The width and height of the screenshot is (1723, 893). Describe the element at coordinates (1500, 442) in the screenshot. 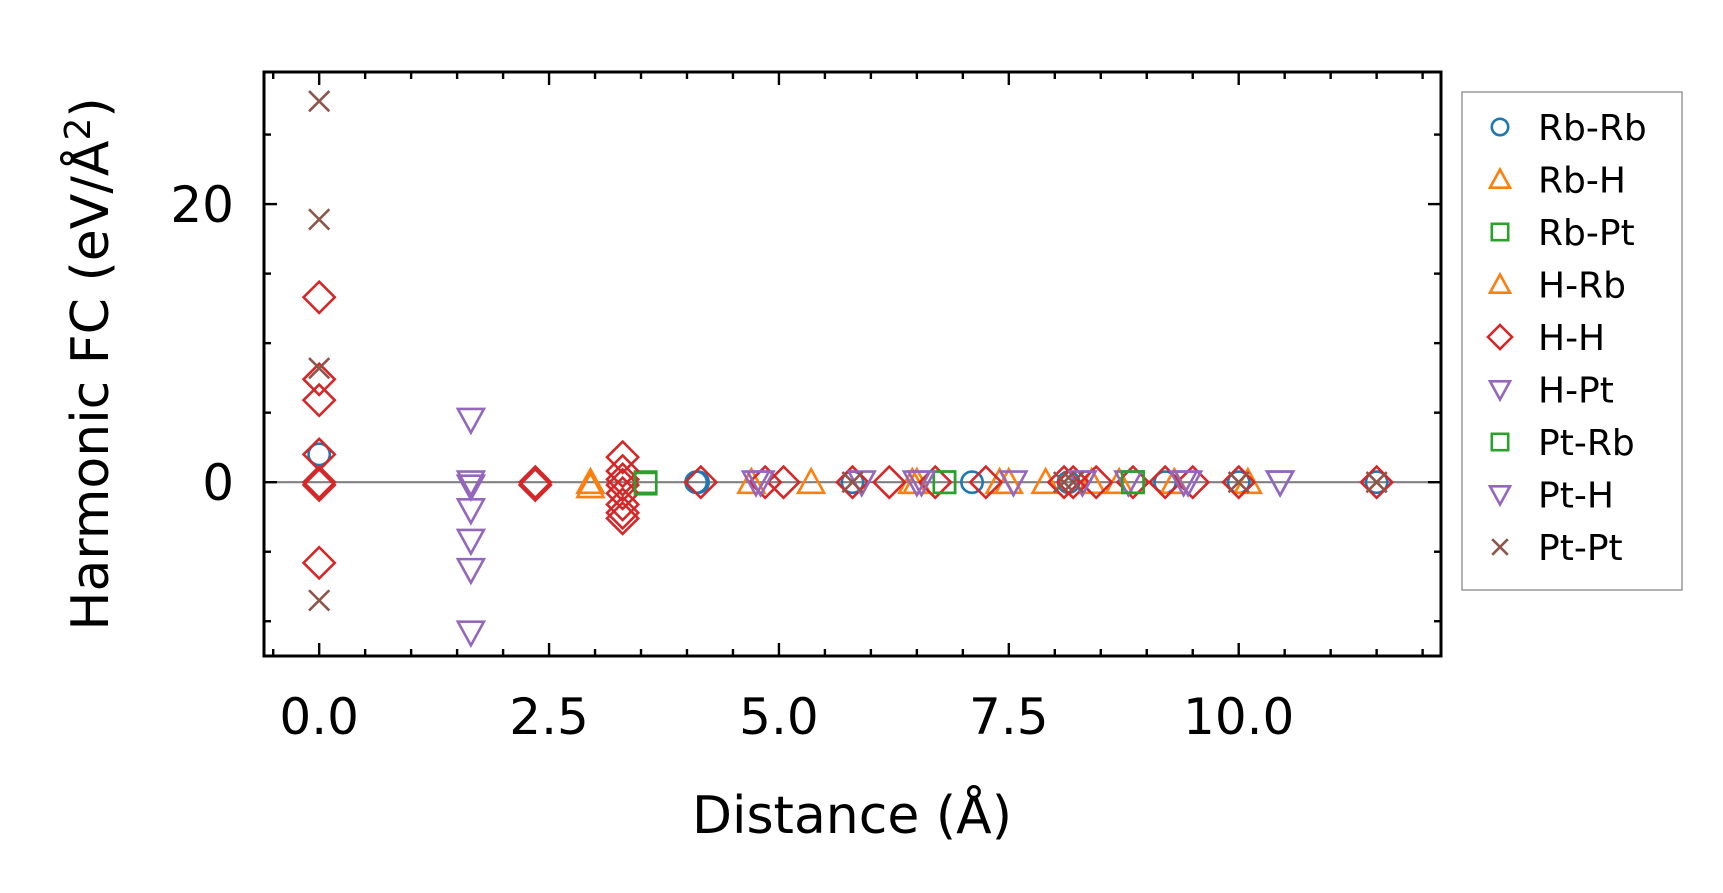

I see `legend-marker-pt-rb` at that location.